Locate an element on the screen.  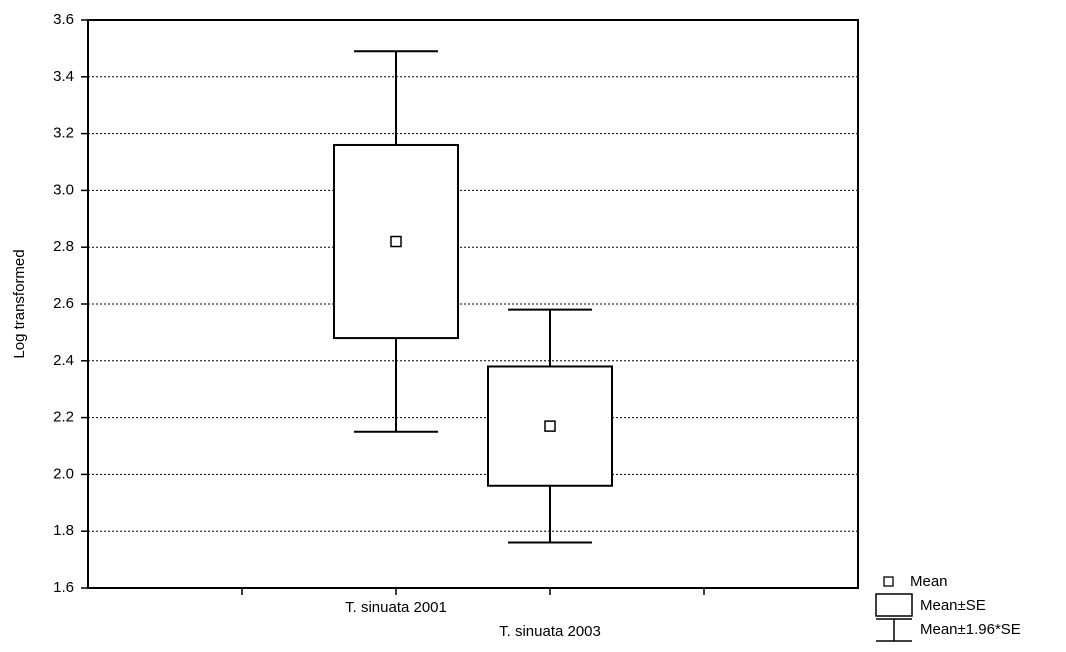
x-tick-label: T. sinuata 2003 is located at coordinates (550, 631).